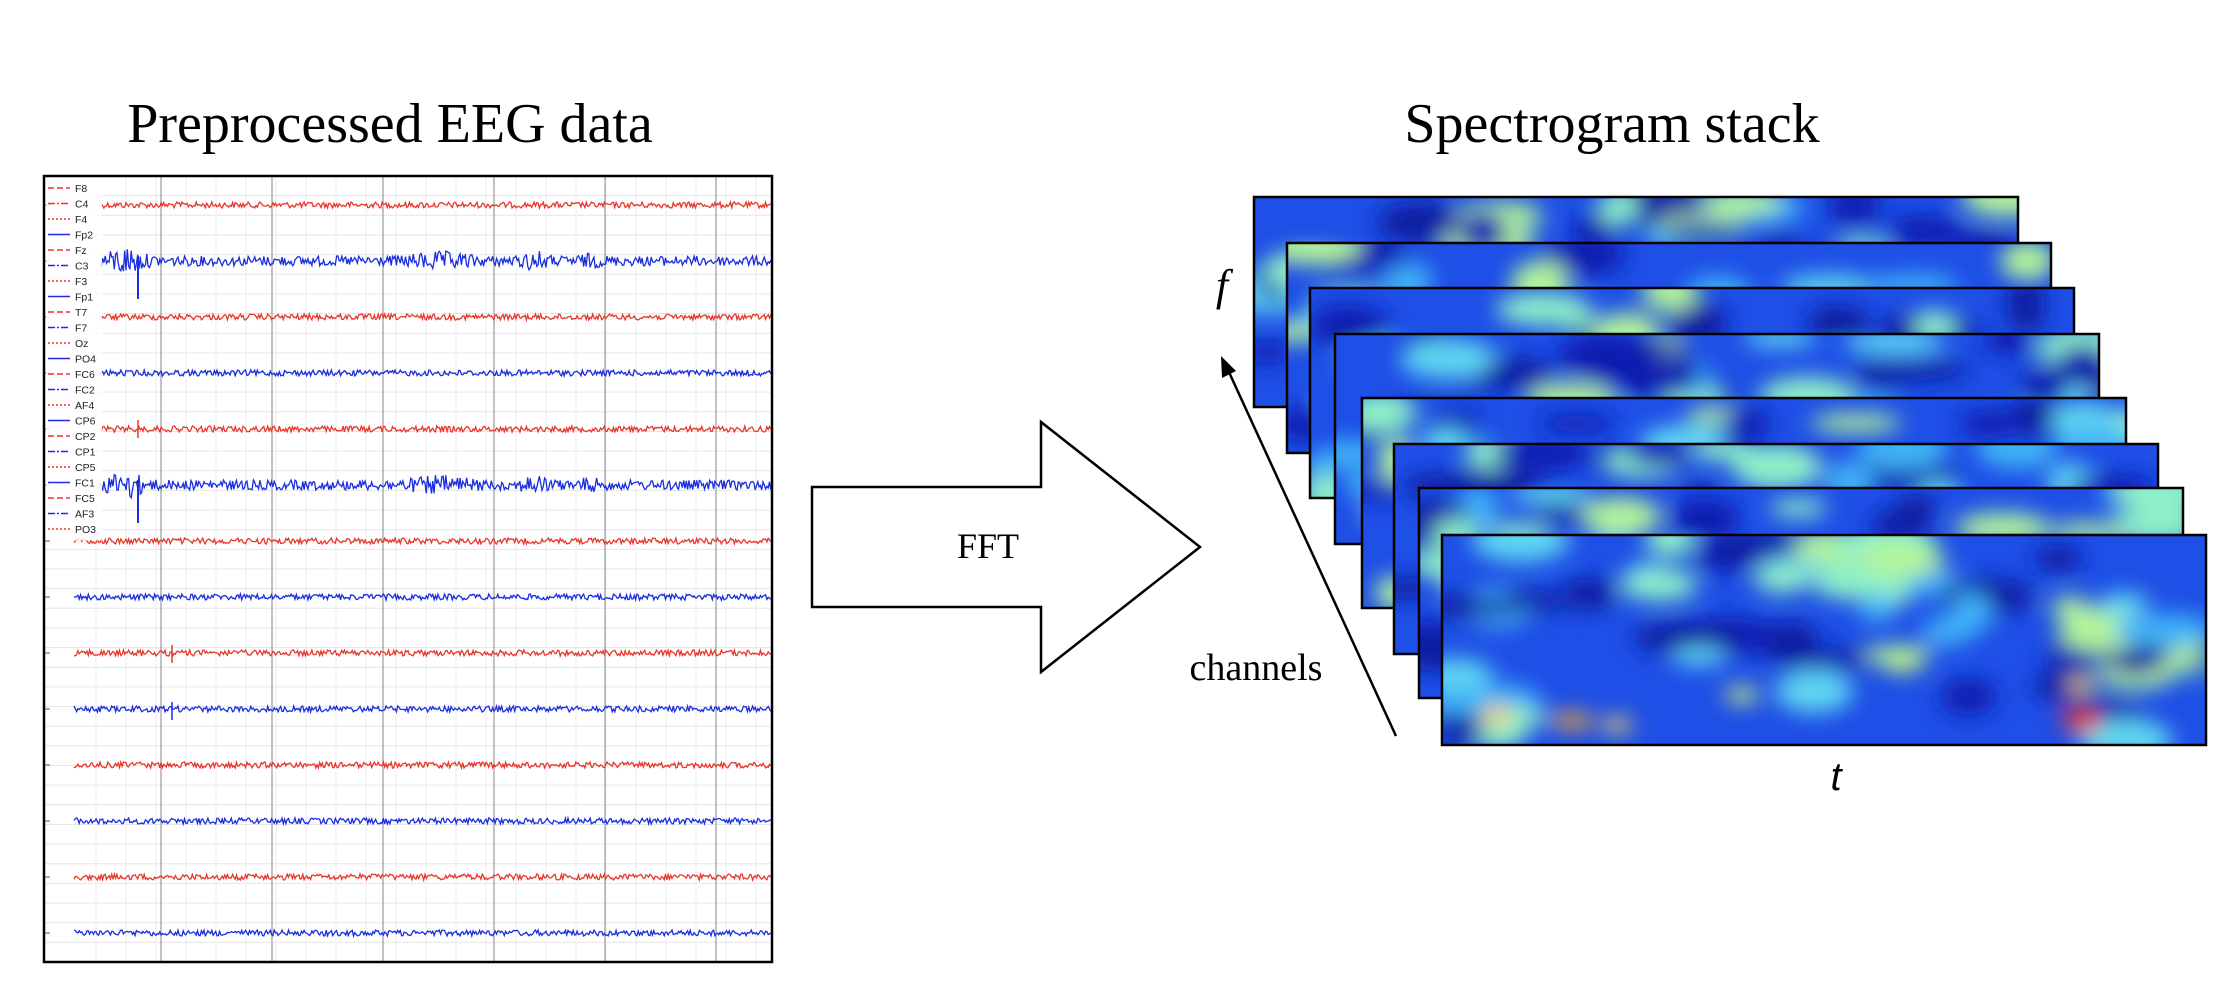 This screenshot has height=996, width=2240. I want to click on eeg-legend-label: T7, so click(81, 313).